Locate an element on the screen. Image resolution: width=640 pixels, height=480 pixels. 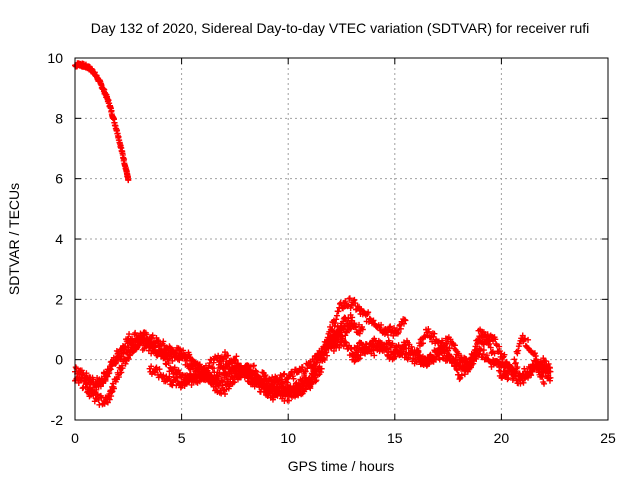
y-tick-label: 10 is located at coordinates (55, 58).